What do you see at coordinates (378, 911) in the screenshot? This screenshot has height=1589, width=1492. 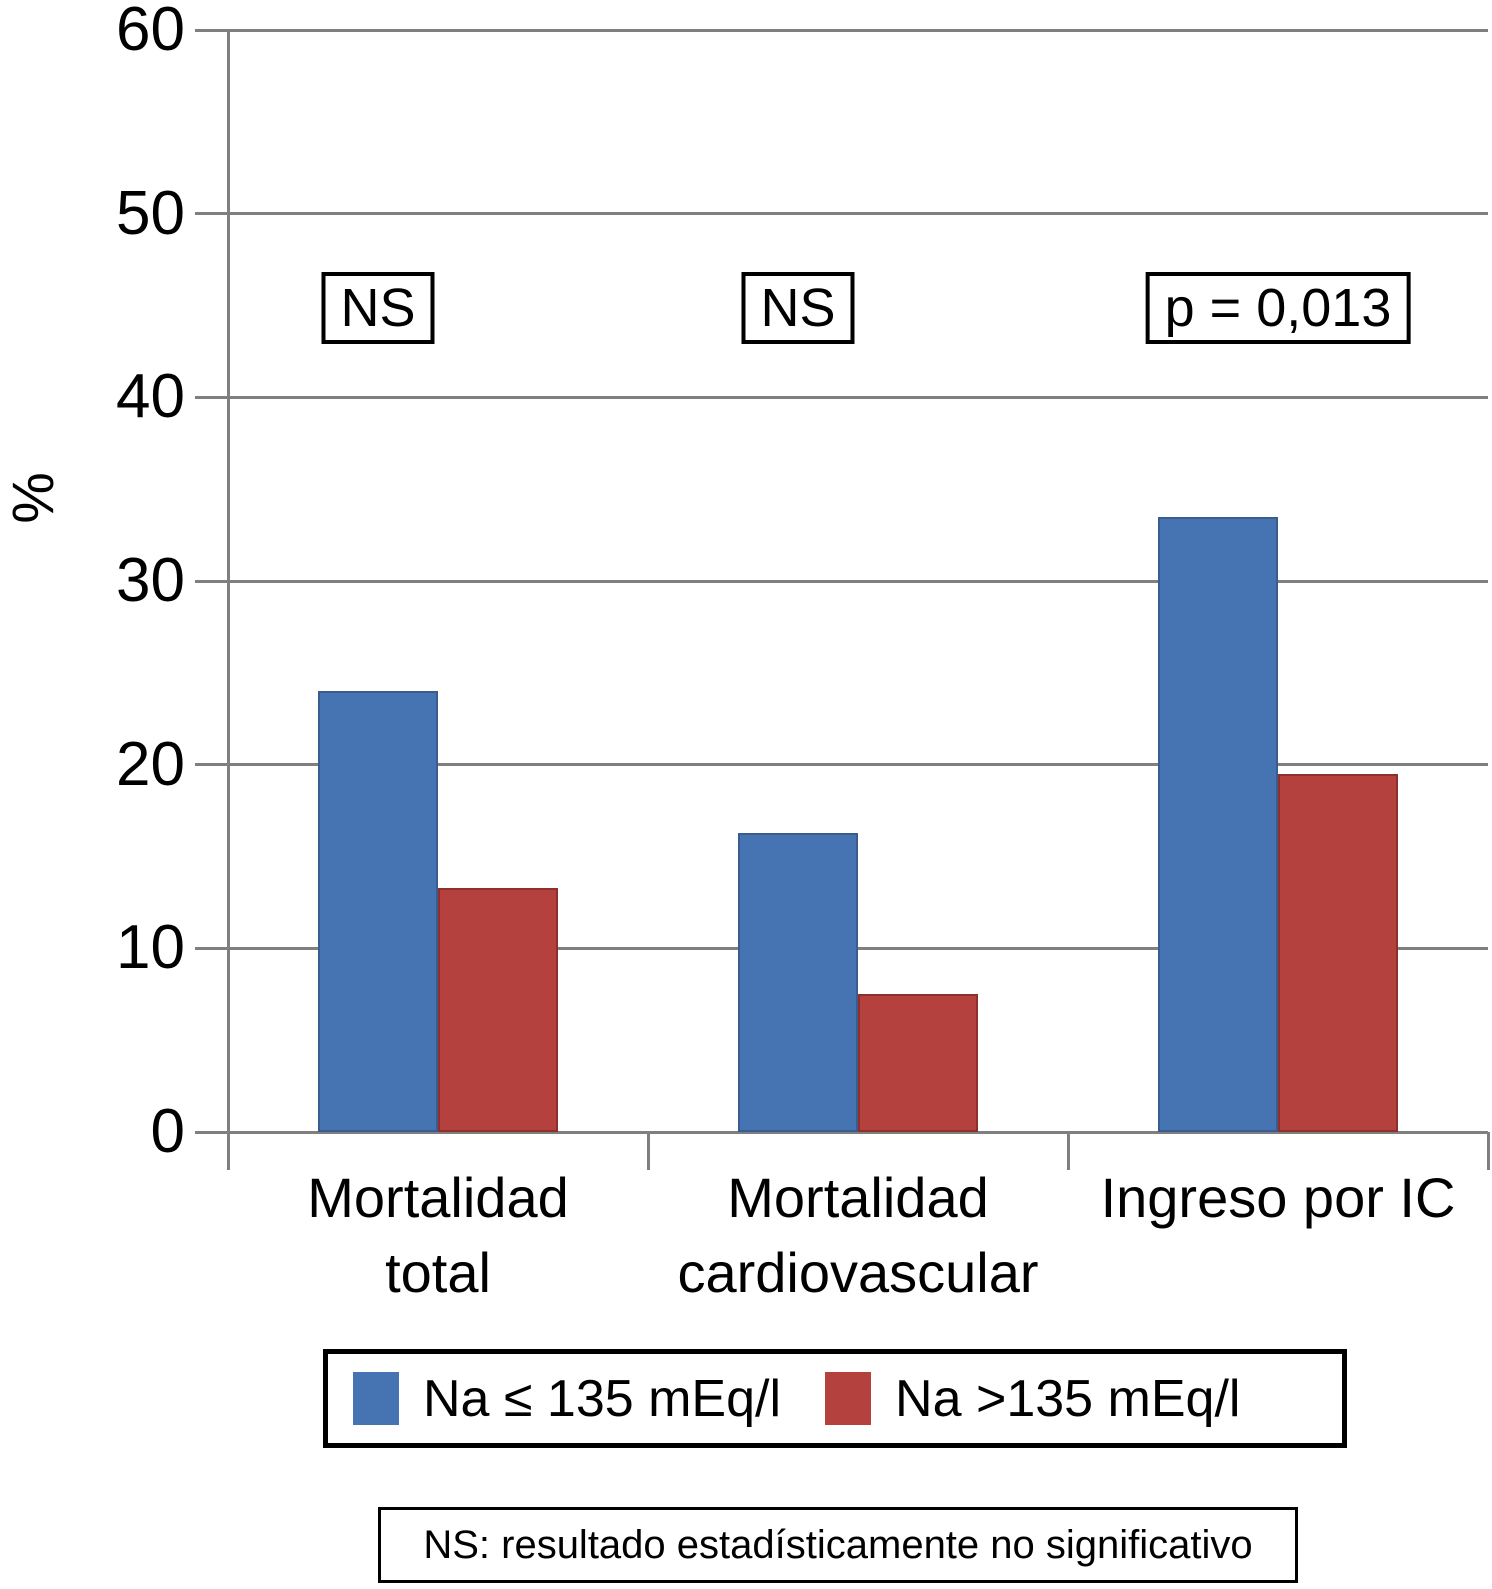 I see `bar-series1-cat1` at bounding box center [378, 911].